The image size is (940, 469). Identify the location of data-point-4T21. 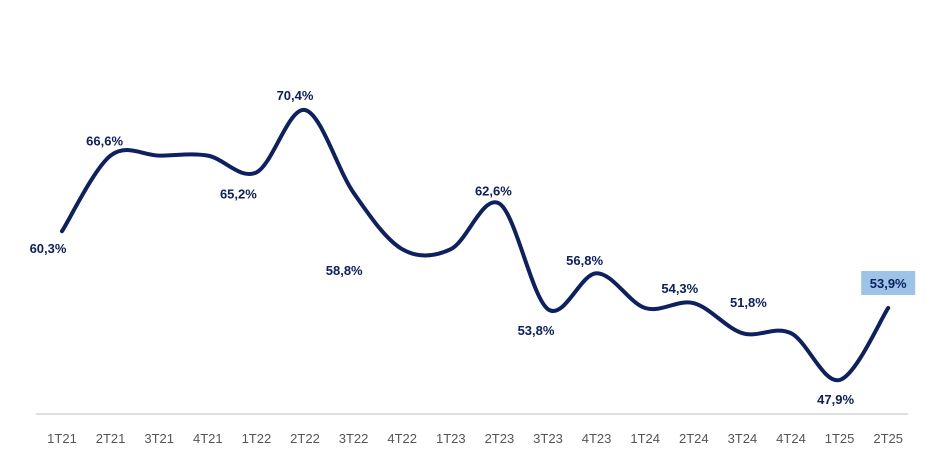
(208, 156).